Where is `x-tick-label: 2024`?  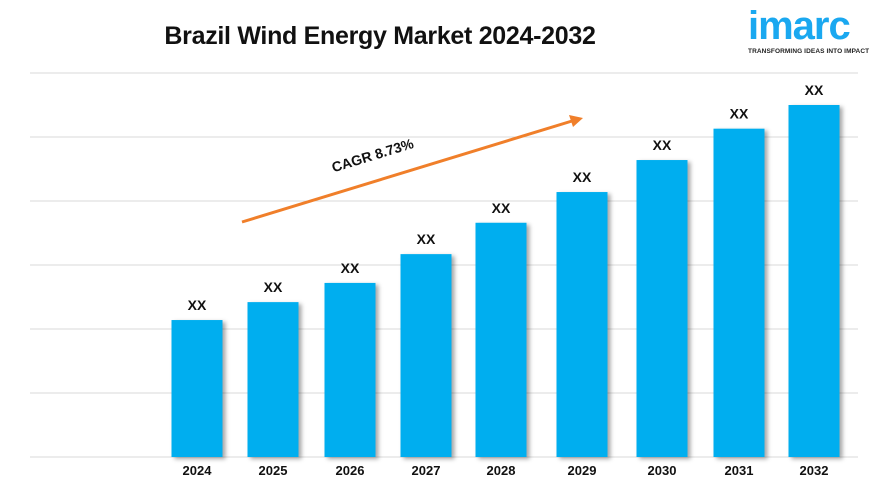 x-tick-label: 2024 is located at coordinates (198, 470).